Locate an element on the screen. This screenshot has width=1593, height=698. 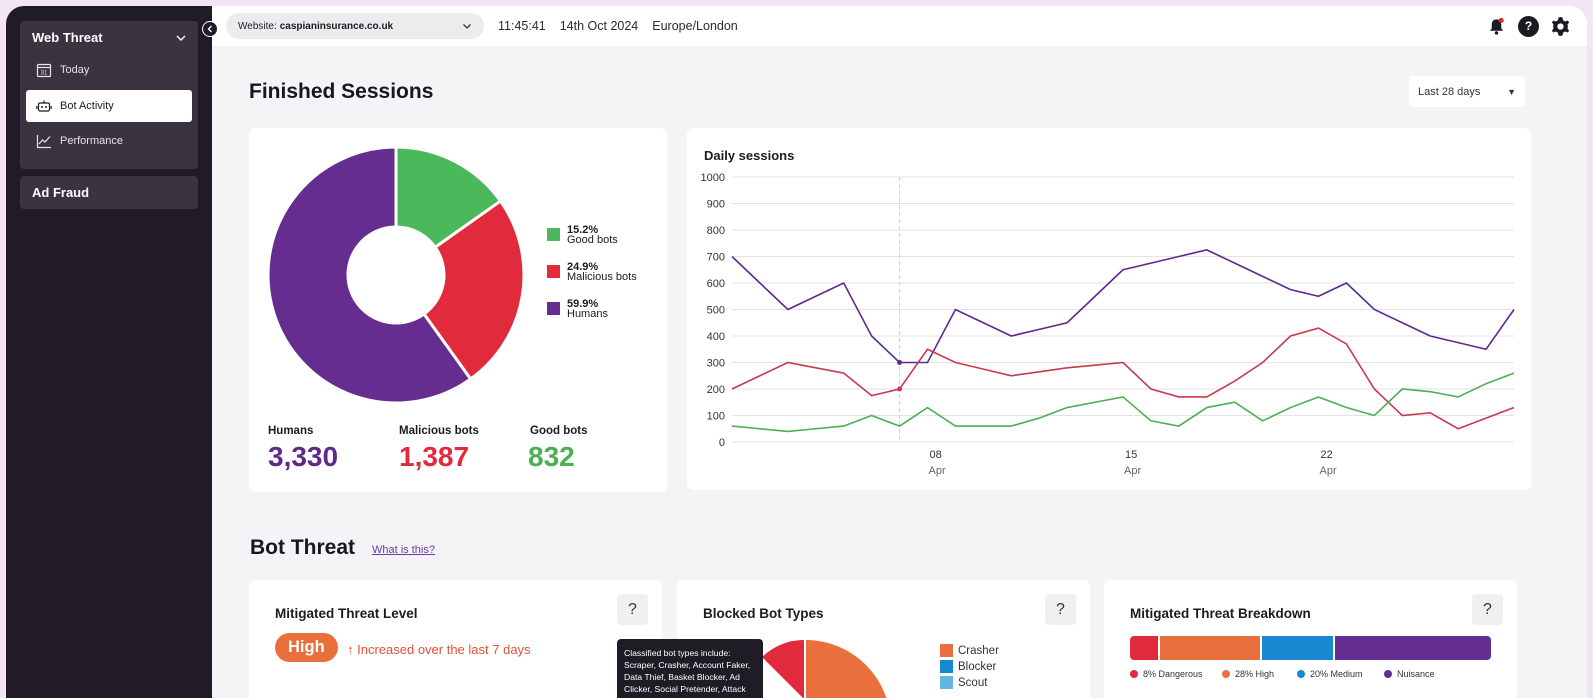
nav-group-ad-fraud: Ad Fraud is located at coordinates (109, 192).